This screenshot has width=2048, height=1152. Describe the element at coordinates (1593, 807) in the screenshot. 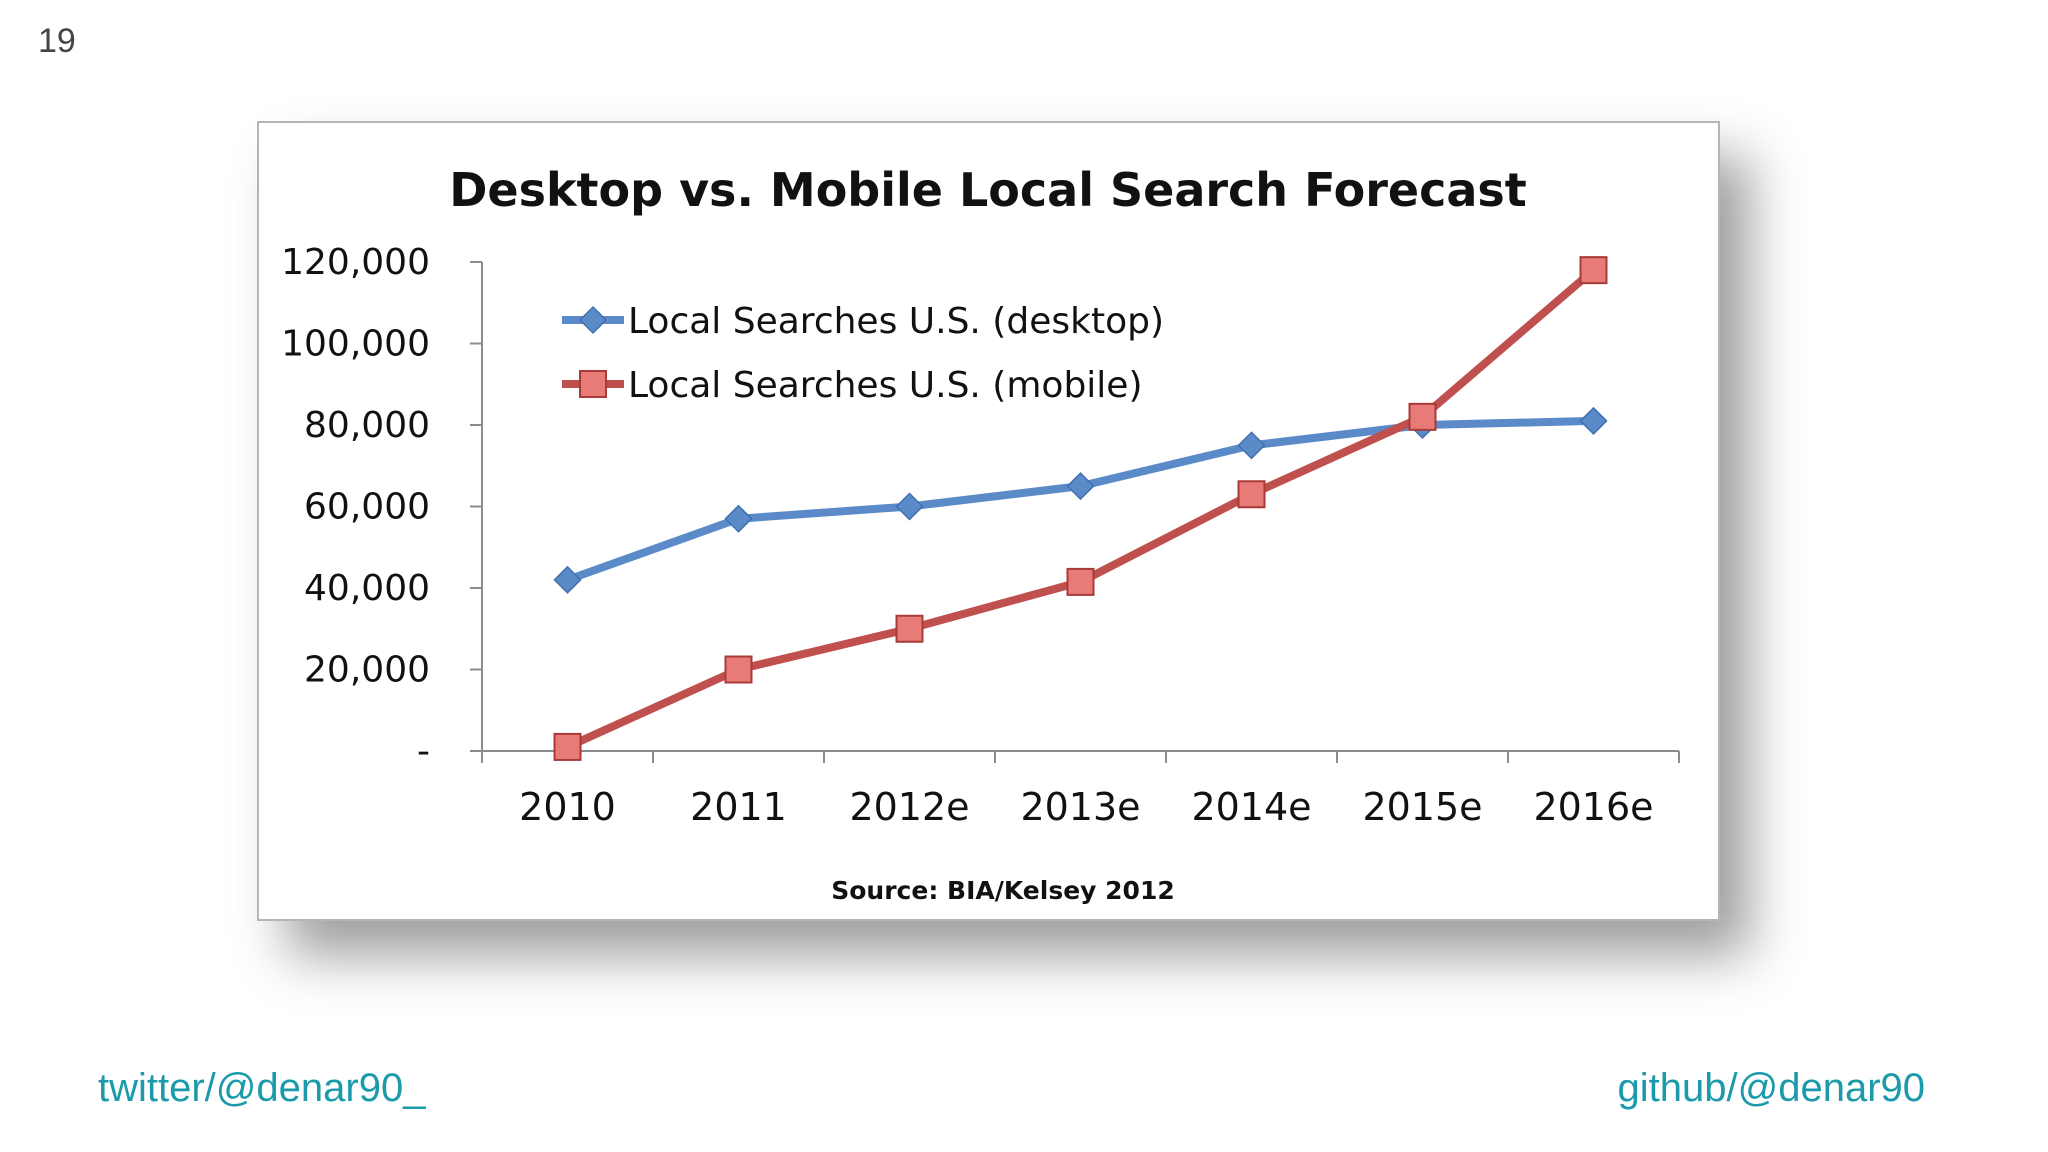

I see `x-tick-label: 2016e` at that location.